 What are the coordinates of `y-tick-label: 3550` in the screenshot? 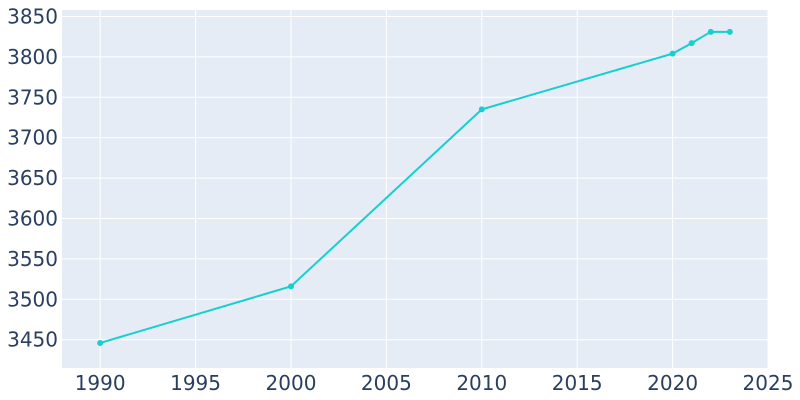 It's located at (32, 259).